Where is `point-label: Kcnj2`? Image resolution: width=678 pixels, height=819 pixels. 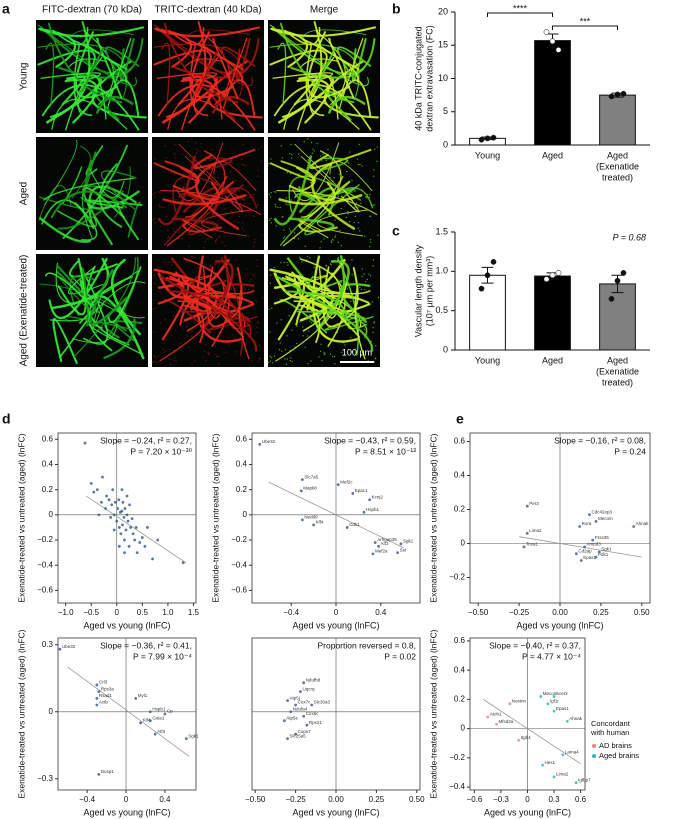
point-label: Kcnj2 is located at coordinates (378, 496).